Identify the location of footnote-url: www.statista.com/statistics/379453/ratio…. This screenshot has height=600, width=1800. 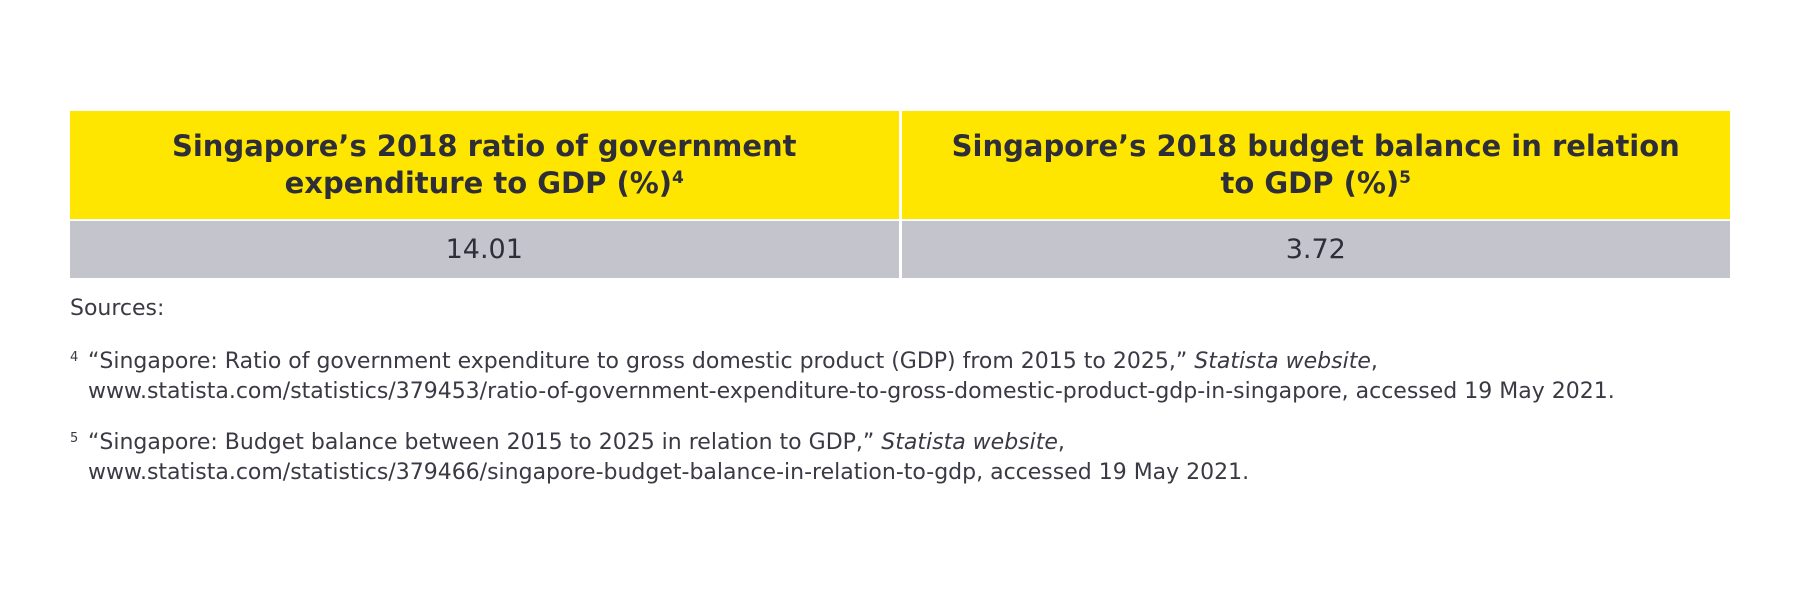
(851, 391).